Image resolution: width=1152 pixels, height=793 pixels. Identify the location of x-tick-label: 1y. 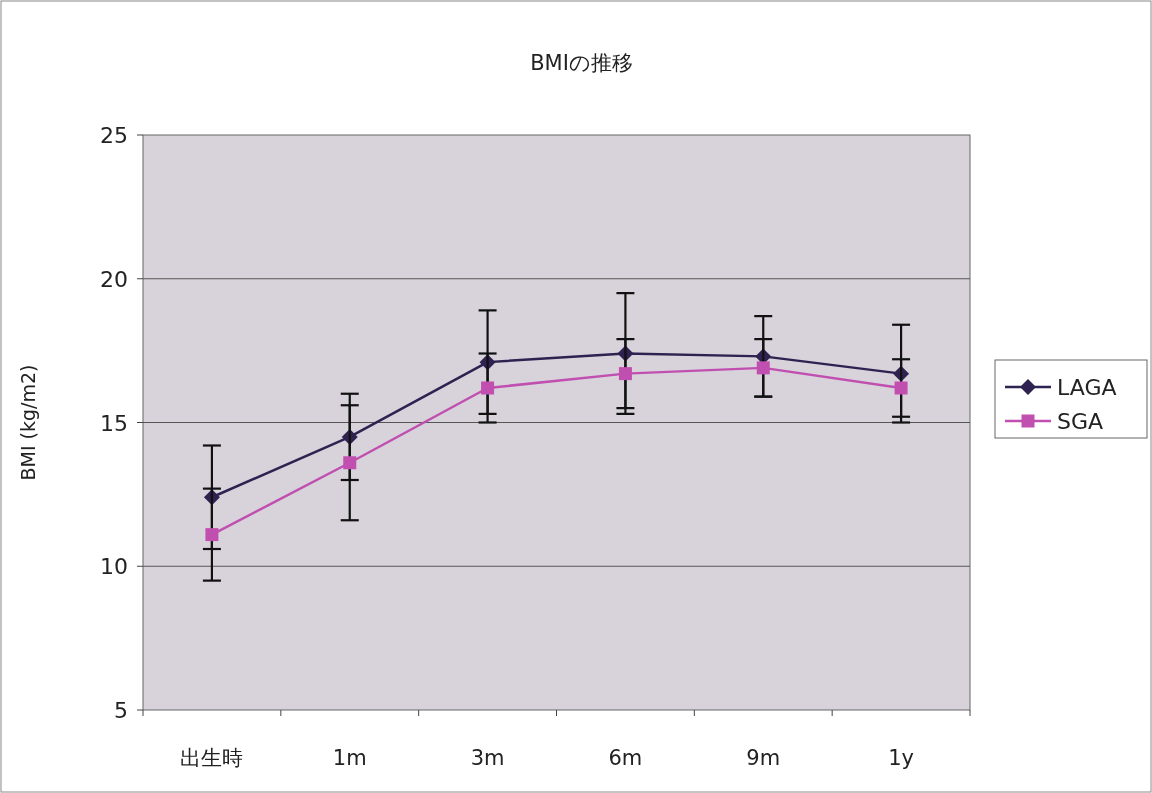
(901, 758).